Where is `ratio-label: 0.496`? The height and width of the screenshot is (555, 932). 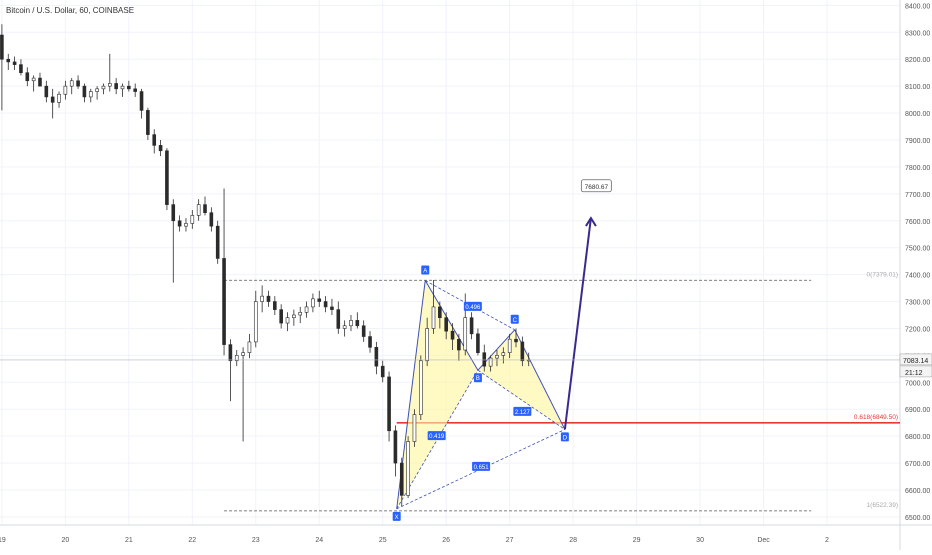
ratio-label: 0.496 is located at coordinates (472, 306).